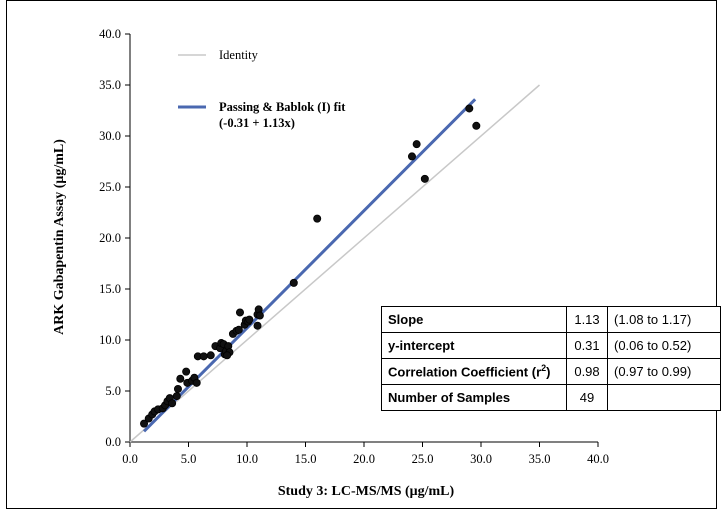 The height and width of the screenshot is (510, 725). Describe the element at coordinates (587, 397) in the screenshot. I see `stats-value: 49` at that location.